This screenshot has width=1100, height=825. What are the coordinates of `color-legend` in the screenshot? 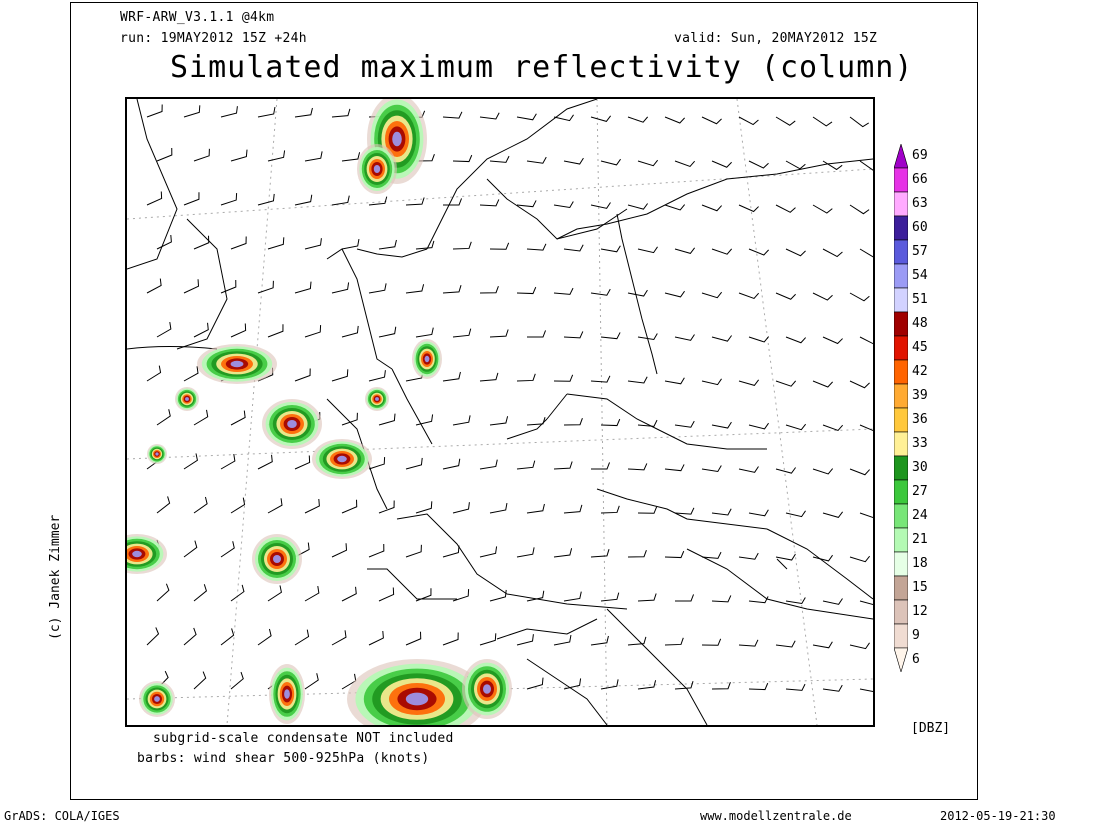 It's located at (901, 408).